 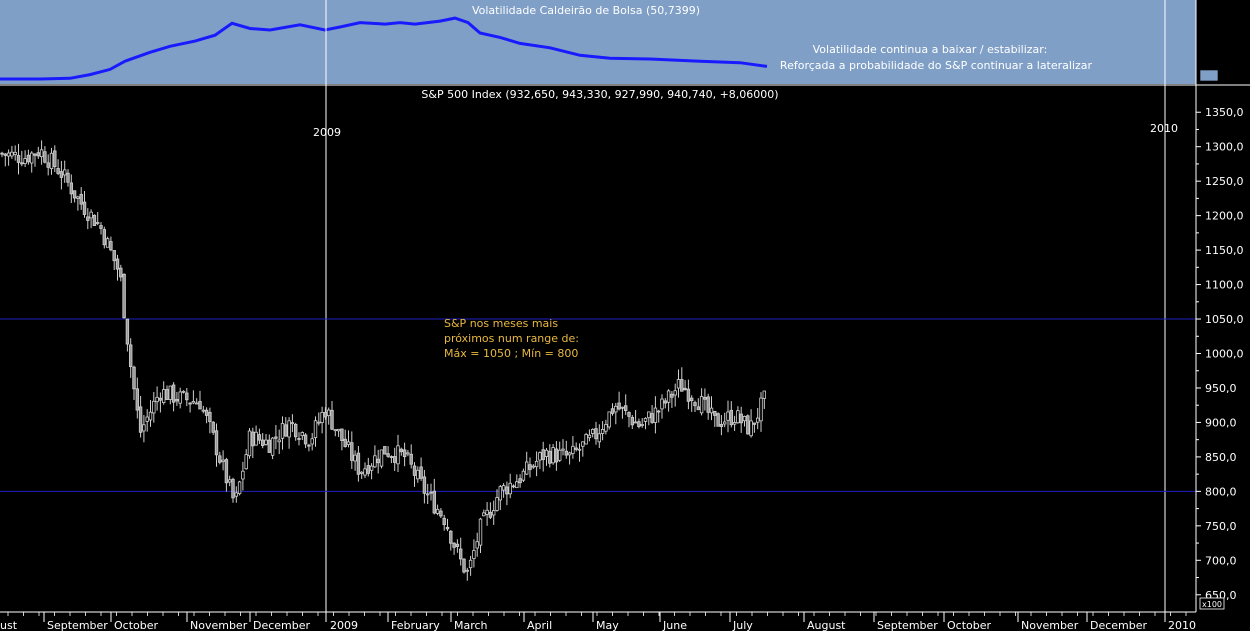 I want to click on volatility-y-tick-label: 100,00, so click(x=1227, y=30).